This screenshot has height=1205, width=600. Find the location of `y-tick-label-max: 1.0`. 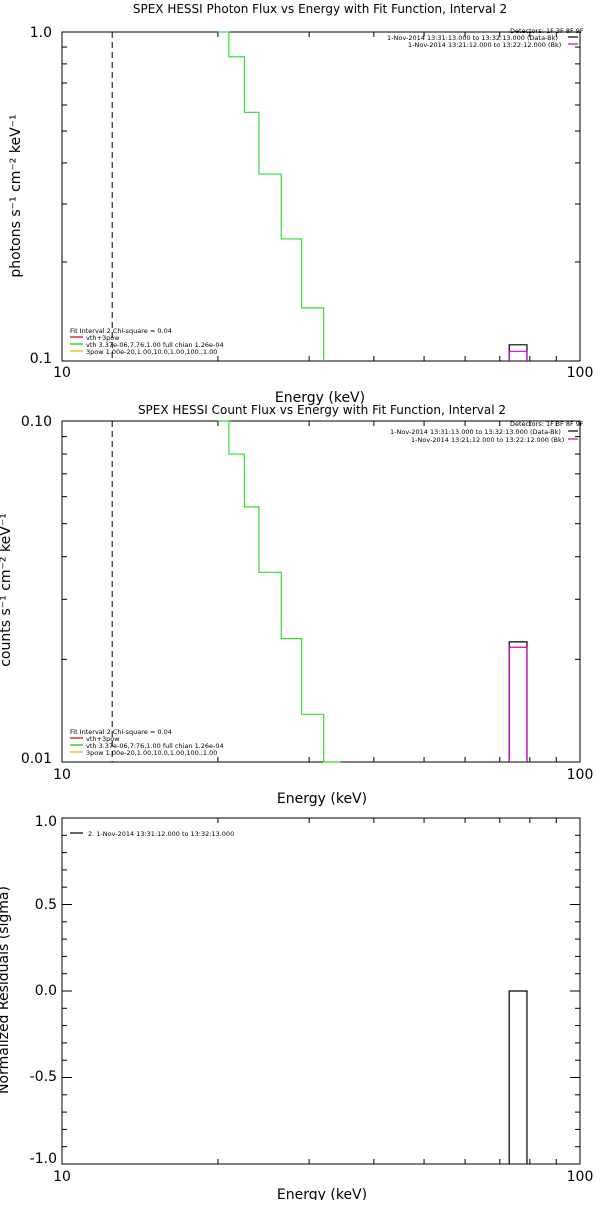

y-tick-label-max: 1.0 is located at coordinates (41, 33).